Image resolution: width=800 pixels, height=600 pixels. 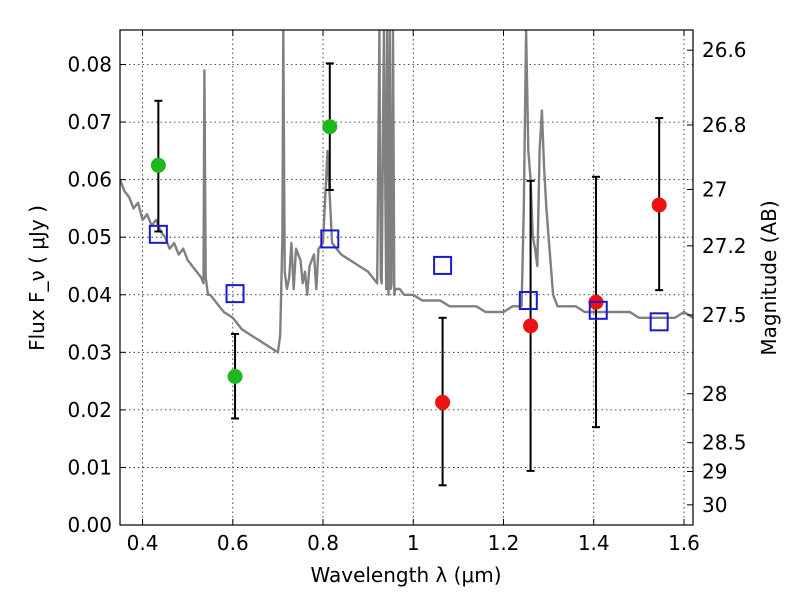 I want to click on right-tick-label: 27.5, so click(x=724, y=315).